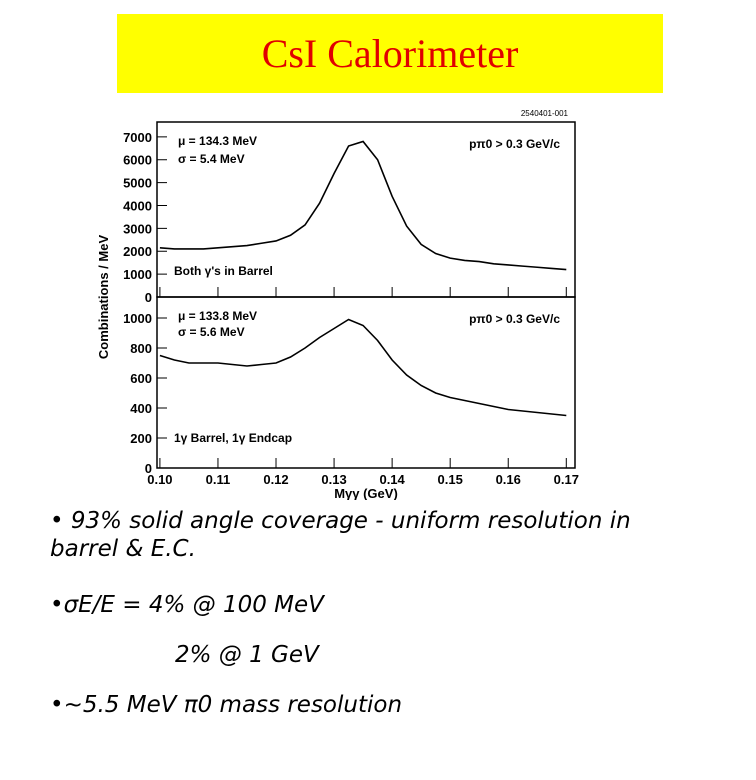 The height and width of the screenshot is (780, 756). I want to click on annotation: σ = 5.4 MeV, so click(211, 159).